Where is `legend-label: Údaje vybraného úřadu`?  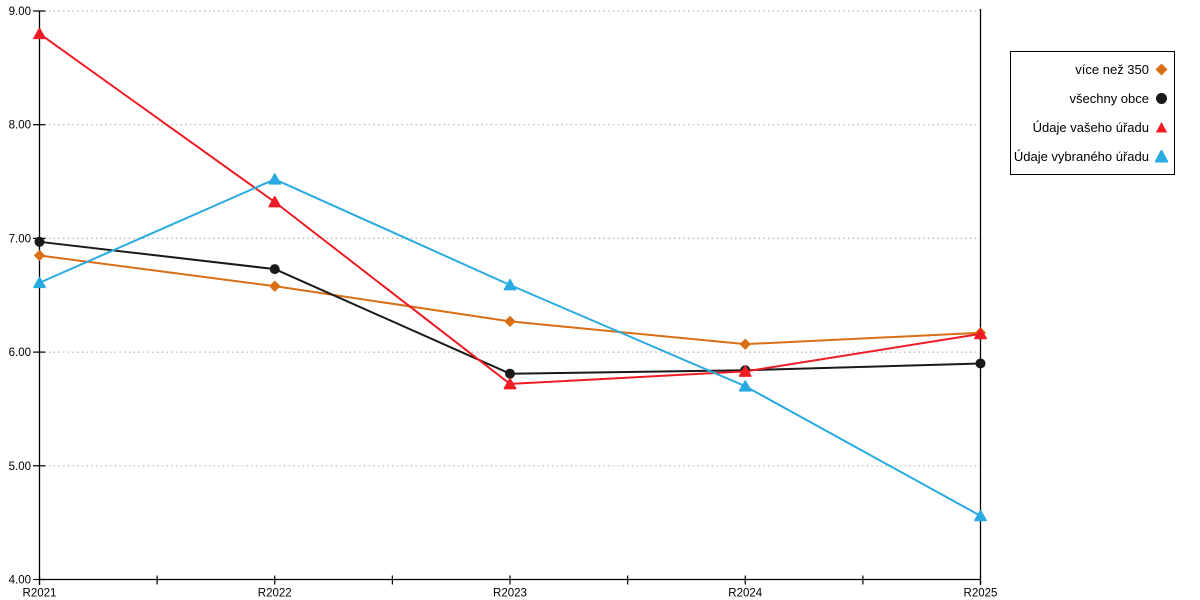 legend-label: Údaje vybraného úřadu is located at coordinates (1081, 156).